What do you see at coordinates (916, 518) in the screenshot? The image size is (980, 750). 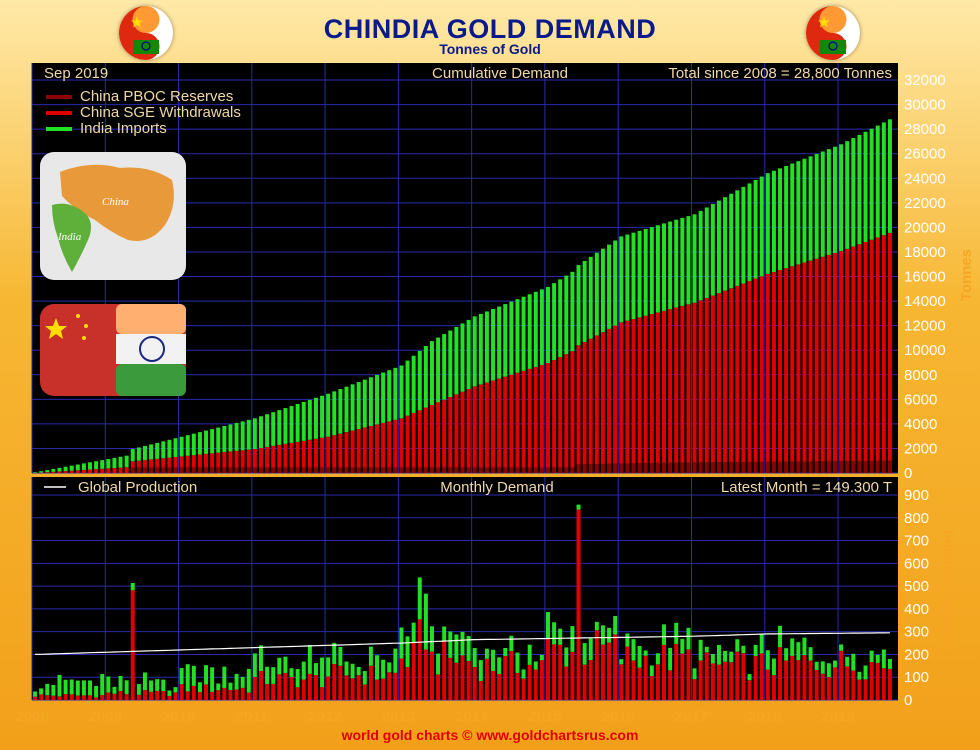 I see `y-tick-label: 800` at bounding box center [916, 518].